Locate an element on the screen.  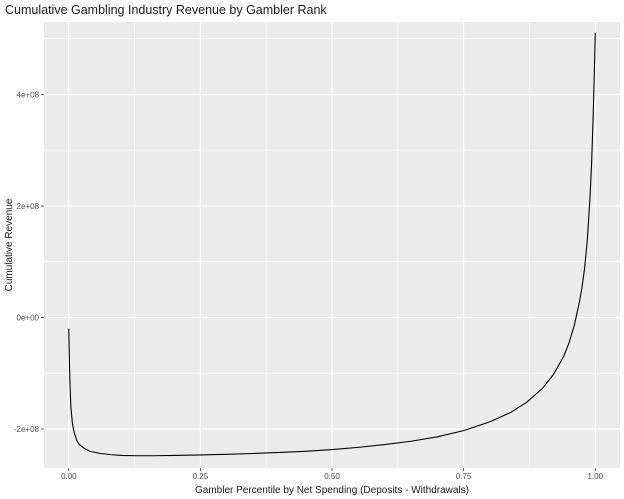
y-axis-title: Cumulative Revenue is located at coordinates (9, 244).